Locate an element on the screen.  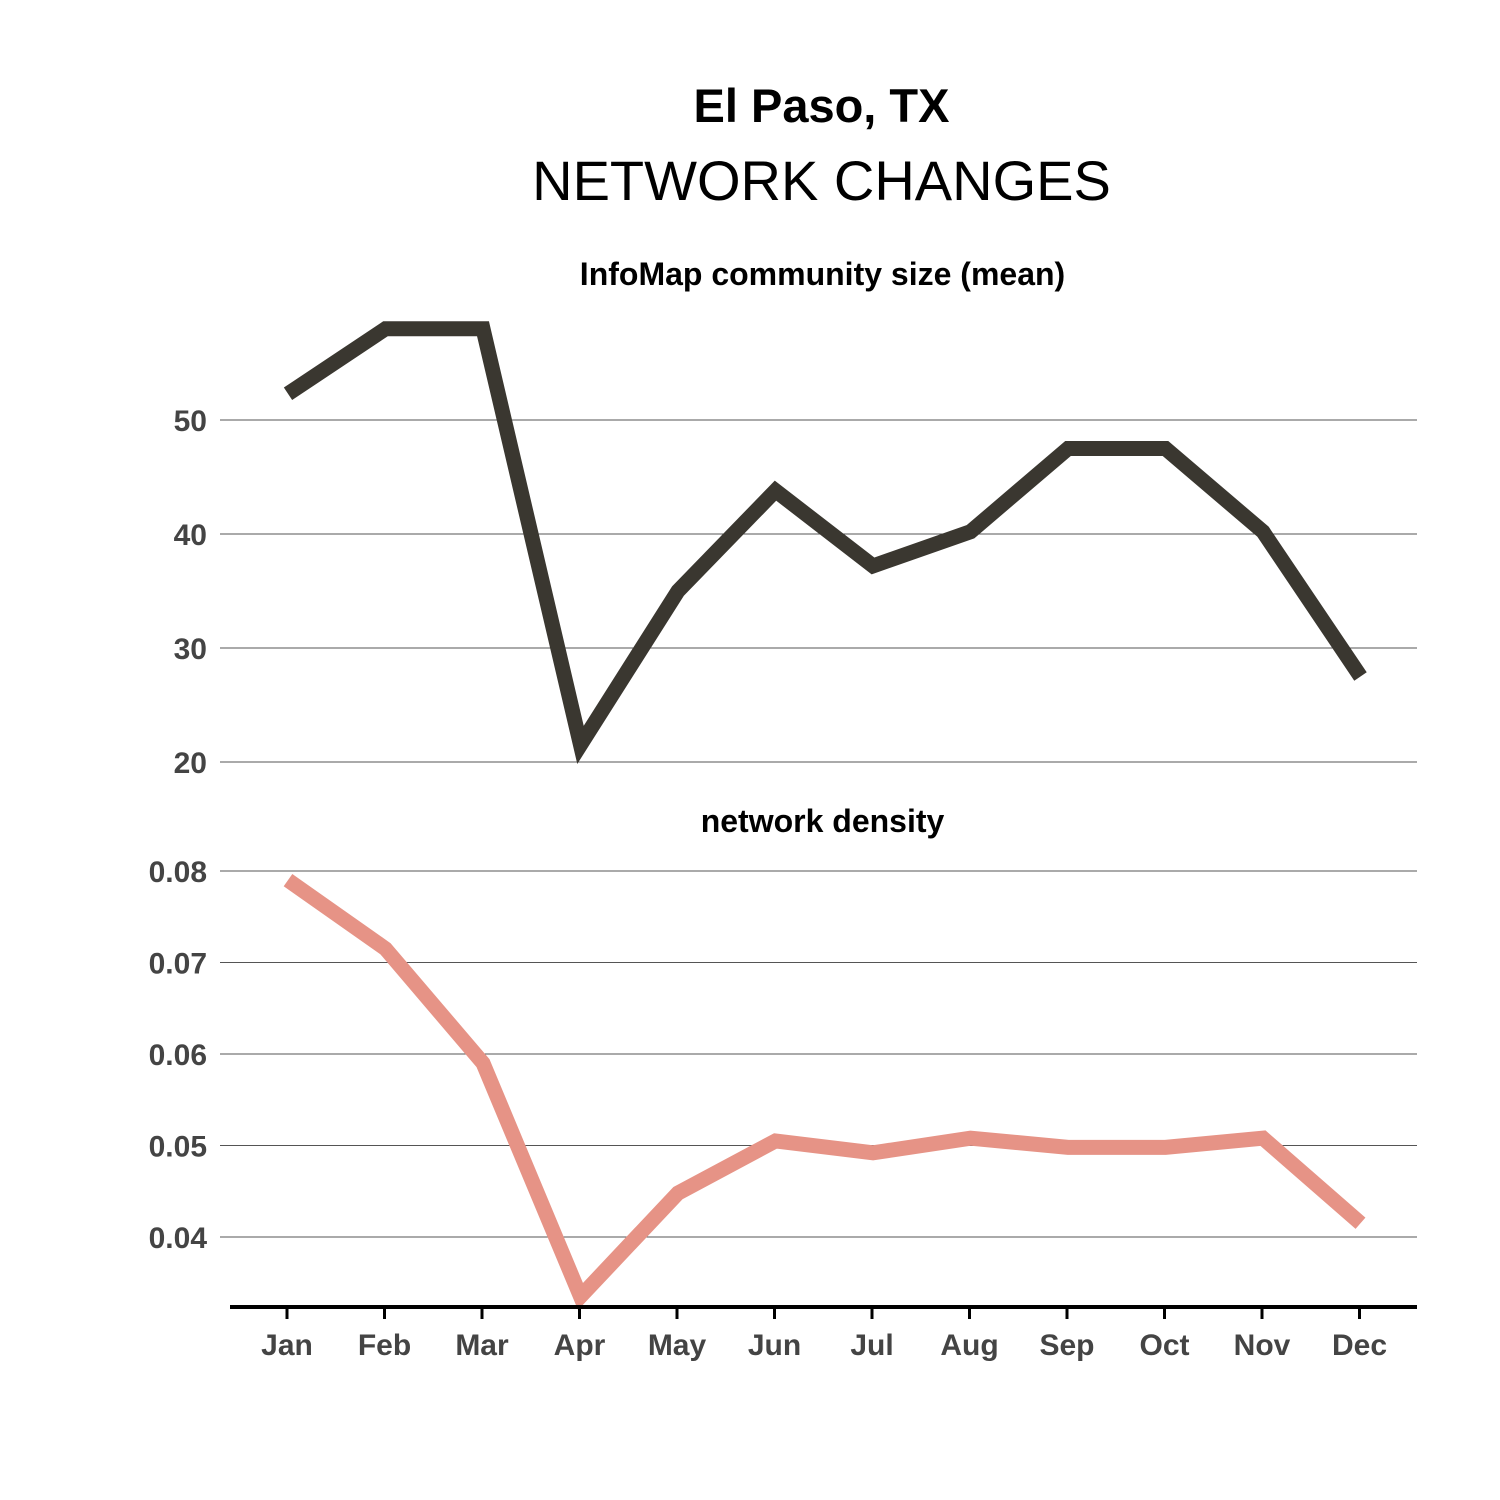
y-tick-label-1-2: 40 is located at coordinates (190, 535).